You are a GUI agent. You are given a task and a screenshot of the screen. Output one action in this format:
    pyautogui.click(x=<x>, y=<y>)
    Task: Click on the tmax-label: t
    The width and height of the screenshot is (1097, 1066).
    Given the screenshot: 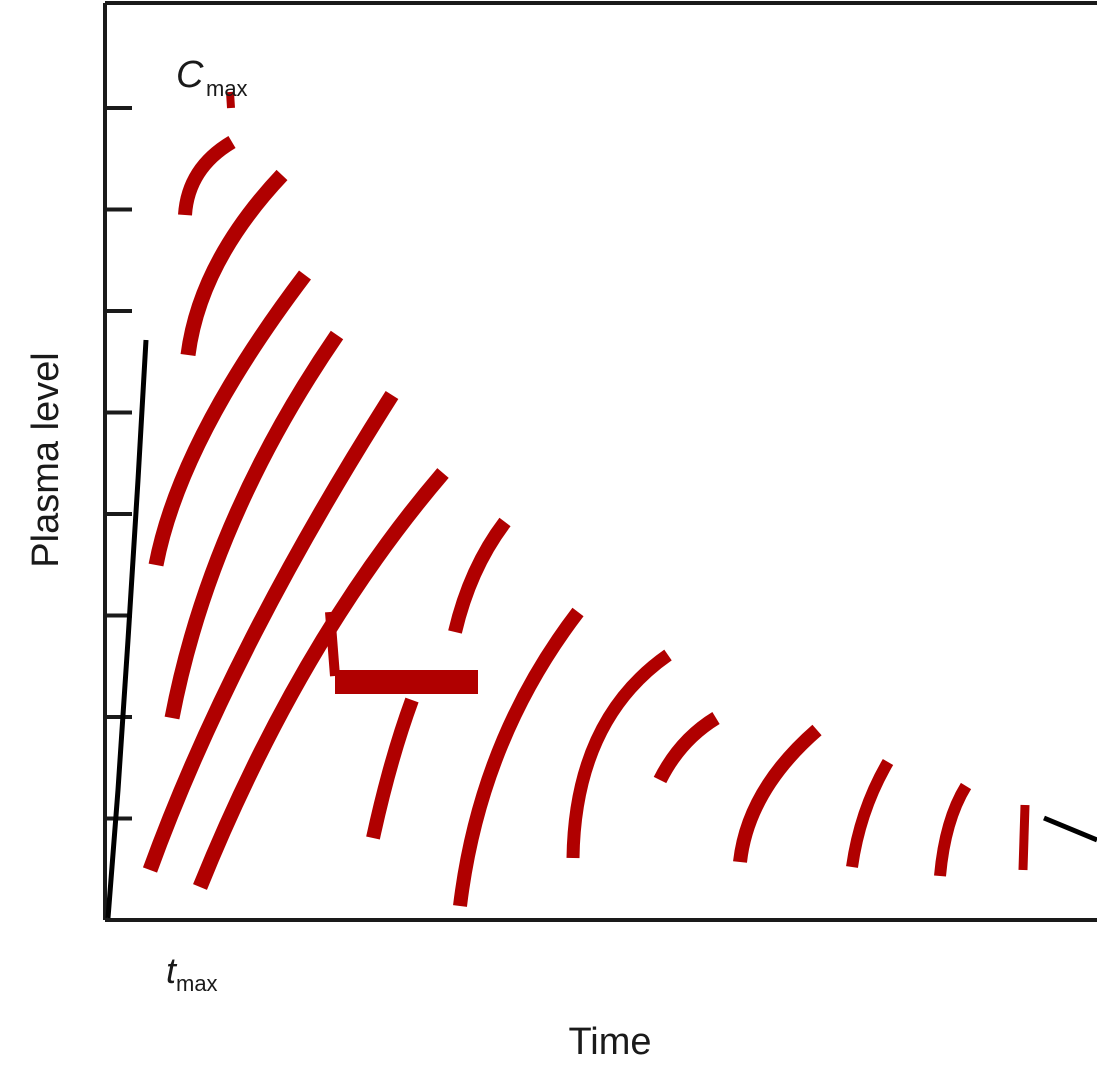 What is the action you would take?
    pyautogui.click(x=172, y=970)
    